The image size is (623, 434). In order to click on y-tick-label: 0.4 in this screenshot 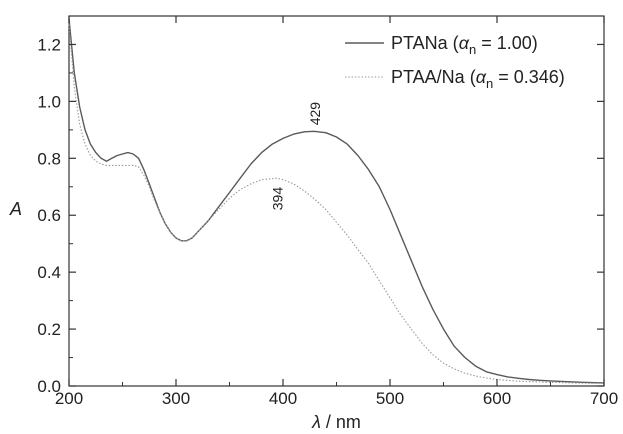, I will do `click(49, 272)`.